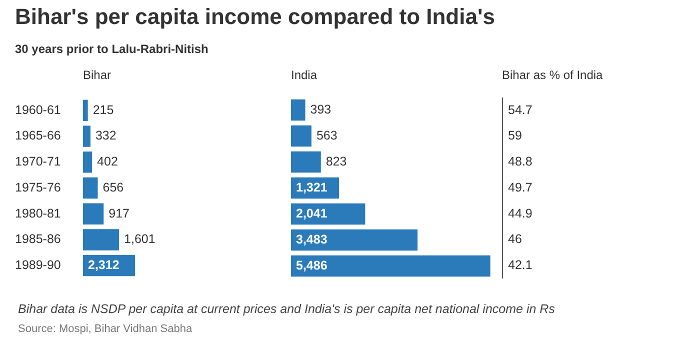 The width and height of the screenshot is (680, 358). I want to click on data-label: 49.7, so click(520, 187).